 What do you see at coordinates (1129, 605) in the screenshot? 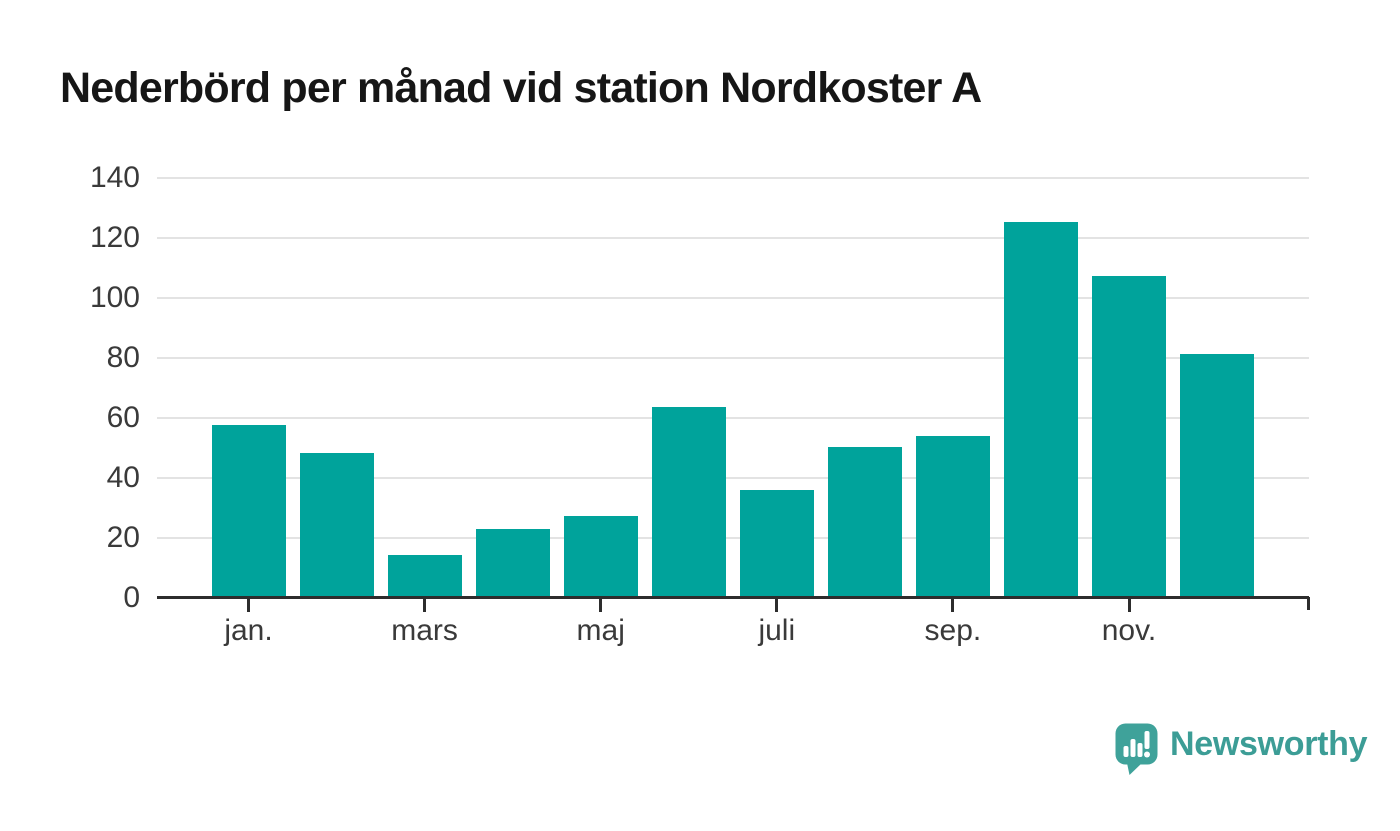
I see `x-tick-nov` at bounding box center [1129, 605].